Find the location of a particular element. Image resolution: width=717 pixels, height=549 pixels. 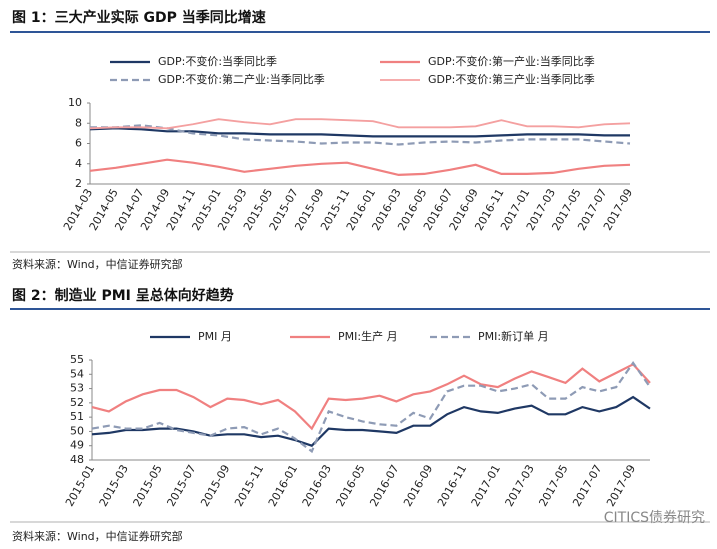

x-tick-label: 2017-01 is located at coordinates (486, 486).